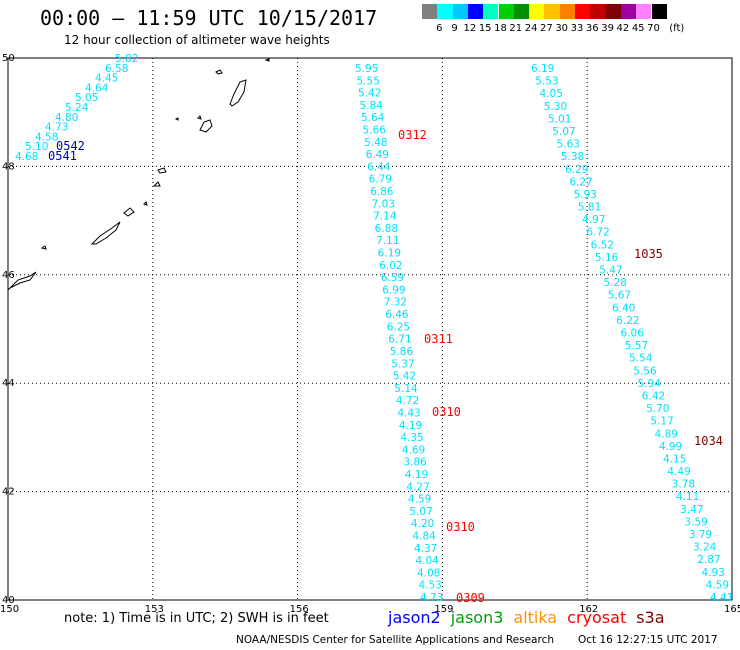 The height and width of the screenshot is (650, 740). Describe the element at coordinates (395, 303) in the screenshot. I see `wave-height-value: 7.32` at that location.